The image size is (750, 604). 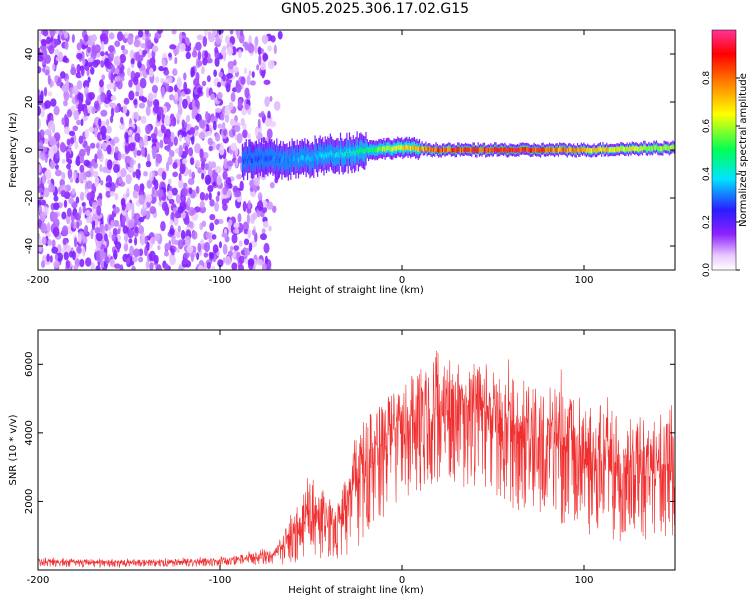 I want to click on y-tick-label: 20, so click(x=29, y=102).